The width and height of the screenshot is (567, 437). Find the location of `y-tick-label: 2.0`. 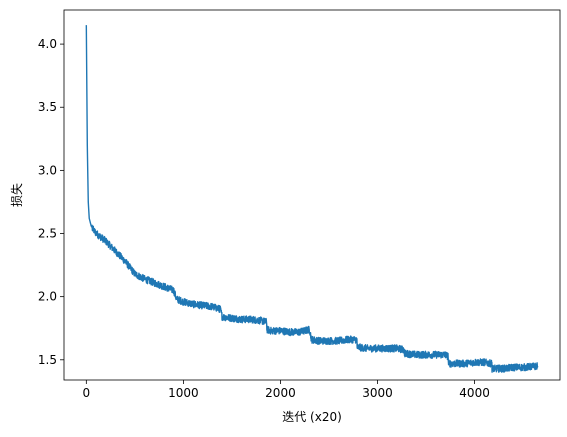

y-tick-label: 2.0 is located at coordinates (47, 297).